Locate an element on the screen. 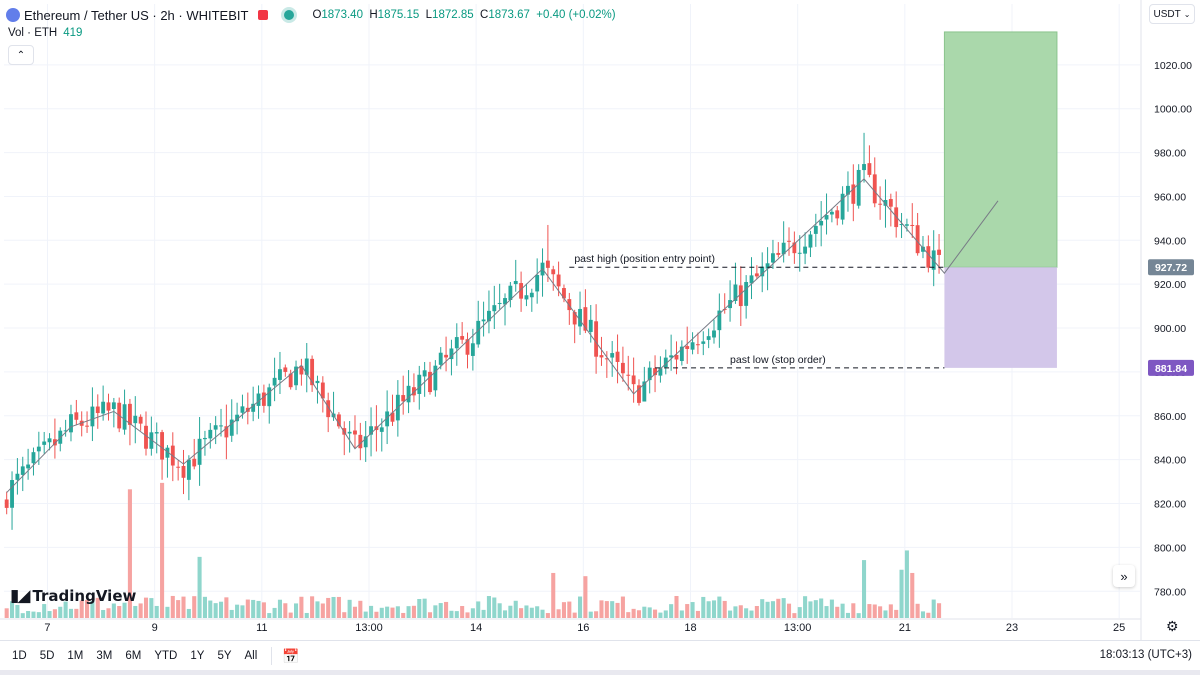  range-ytd-button: YTD is located at coordinates (166, 656).